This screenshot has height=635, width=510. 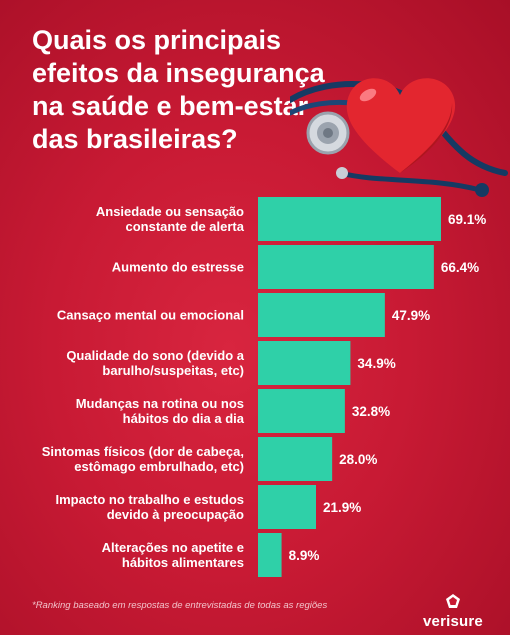 What do you see at coordinates (342, 507) in the screenshot?
I see `value-label: 21.9%` at bounding box center [342, 507].